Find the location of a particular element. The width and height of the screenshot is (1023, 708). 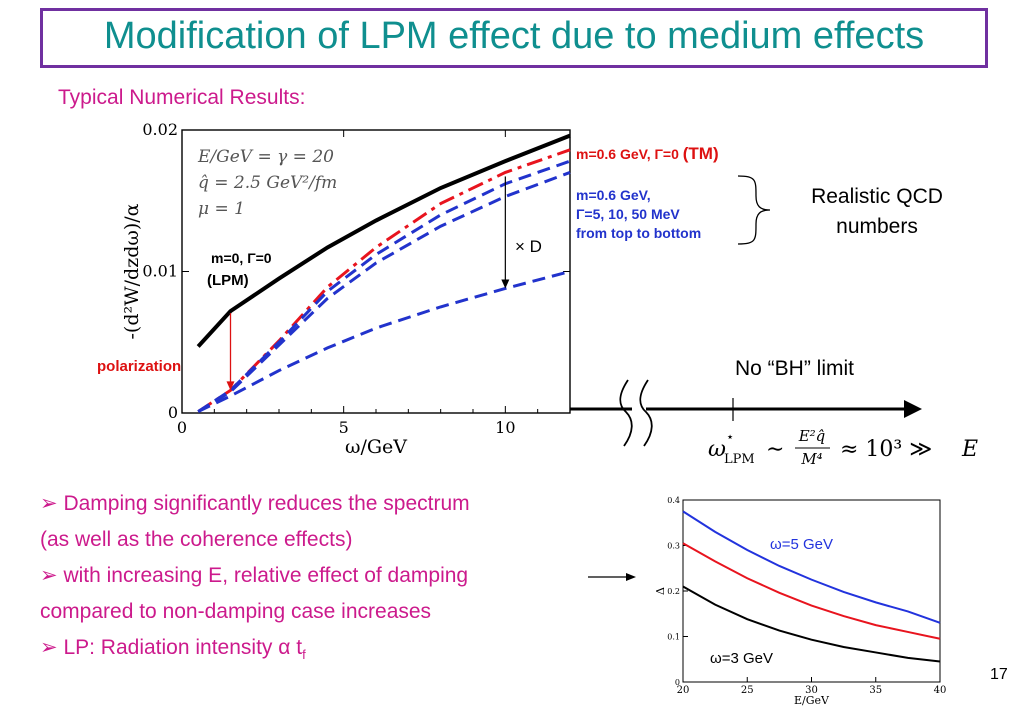

gamma-label-2: Γ=5, 10, 50 MeV is located at coordinates (628, 214).